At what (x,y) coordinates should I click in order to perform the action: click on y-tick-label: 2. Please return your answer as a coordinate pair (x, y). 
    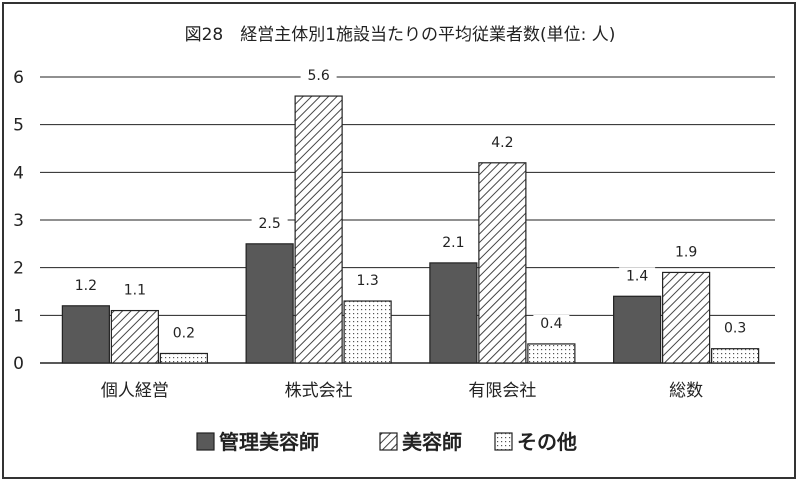
    Looking at the image, I should click on (18, 269).